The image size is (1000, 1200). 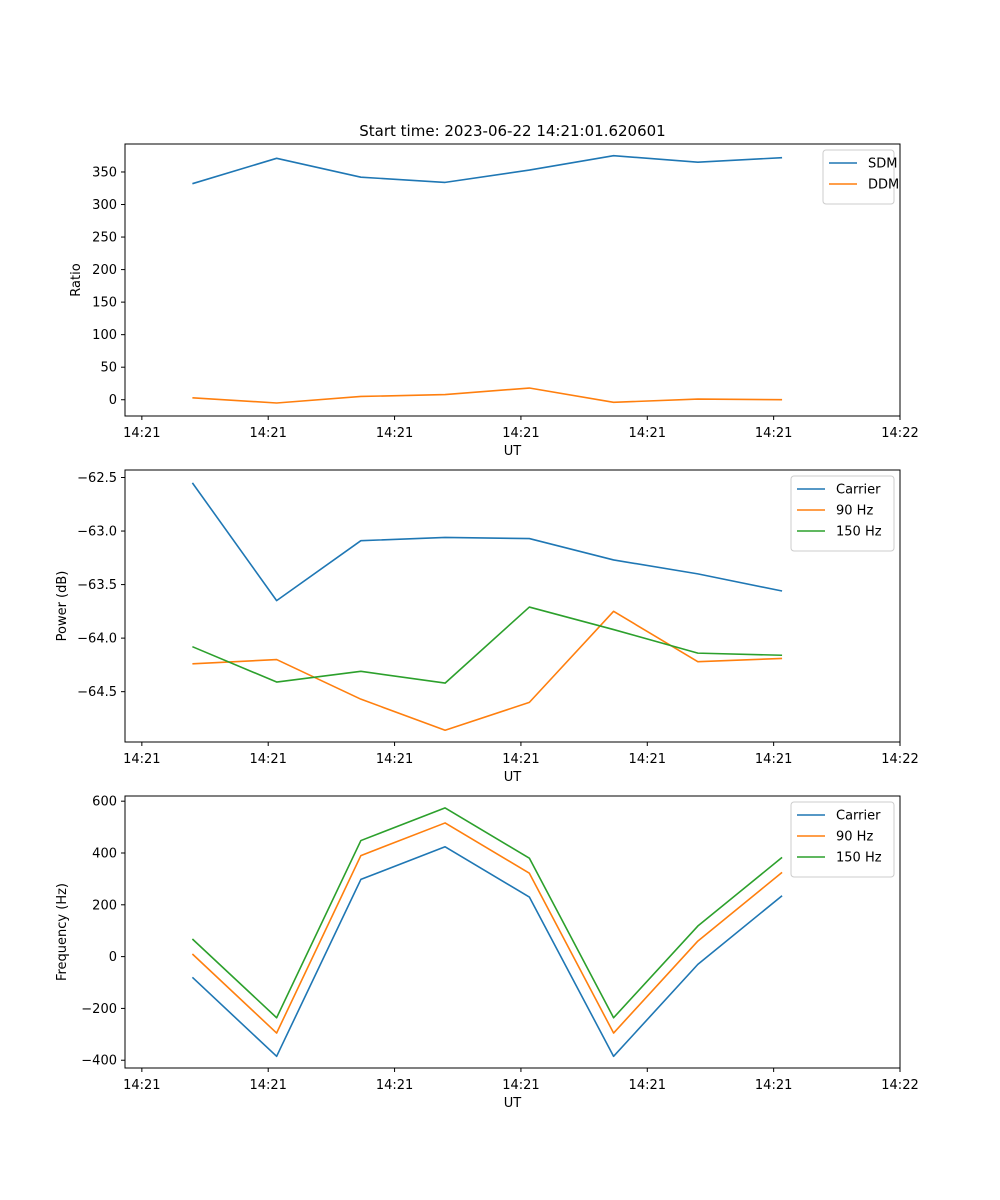 I want to click on frequency-legend-label-90-hz: 90 Hz, so click(x=854, y=837).